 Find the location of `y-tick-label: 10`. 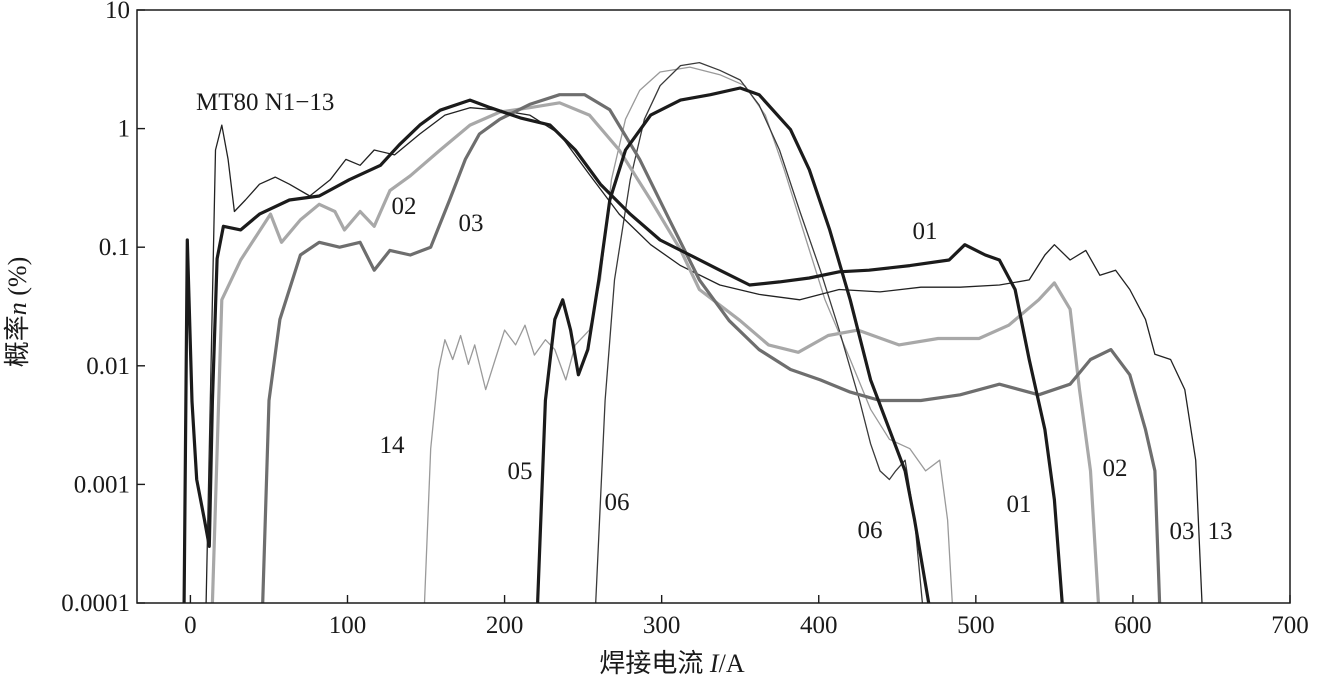

y-tick-label: 10 is located at coordinates (117, 12).